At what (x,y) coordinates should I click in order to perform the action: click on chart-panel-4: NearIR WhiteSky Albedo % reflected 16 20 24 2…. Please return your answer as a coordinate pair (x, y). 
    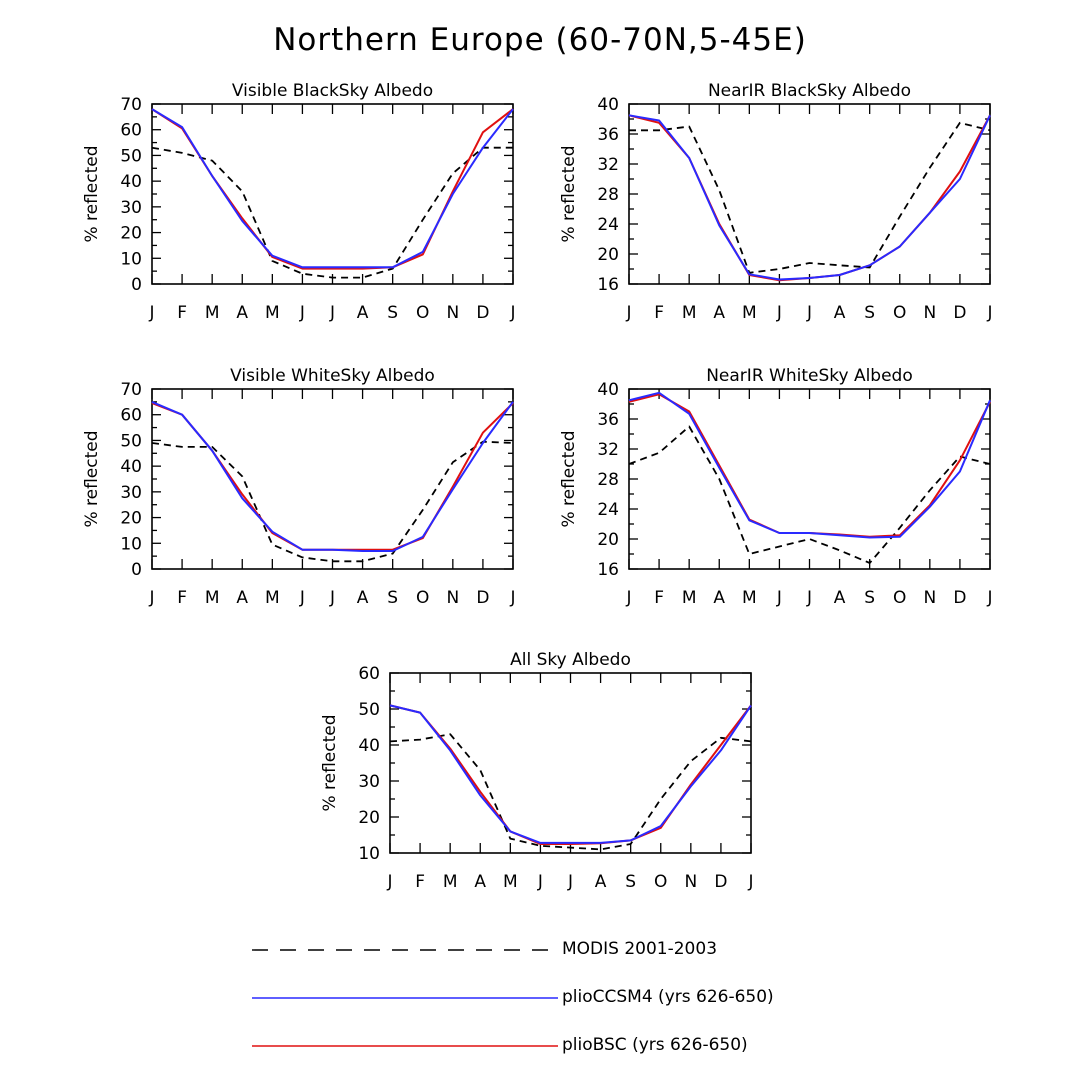
    Looking at the image, I should click on (776, 487).